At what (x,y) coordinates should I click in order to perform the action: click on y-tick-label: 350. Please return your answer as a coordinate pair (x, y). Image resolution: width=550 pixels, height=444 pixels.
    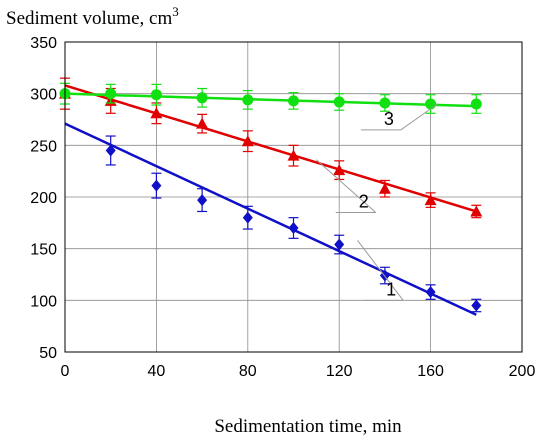
    Looking at the image, I should click on (43, 43).